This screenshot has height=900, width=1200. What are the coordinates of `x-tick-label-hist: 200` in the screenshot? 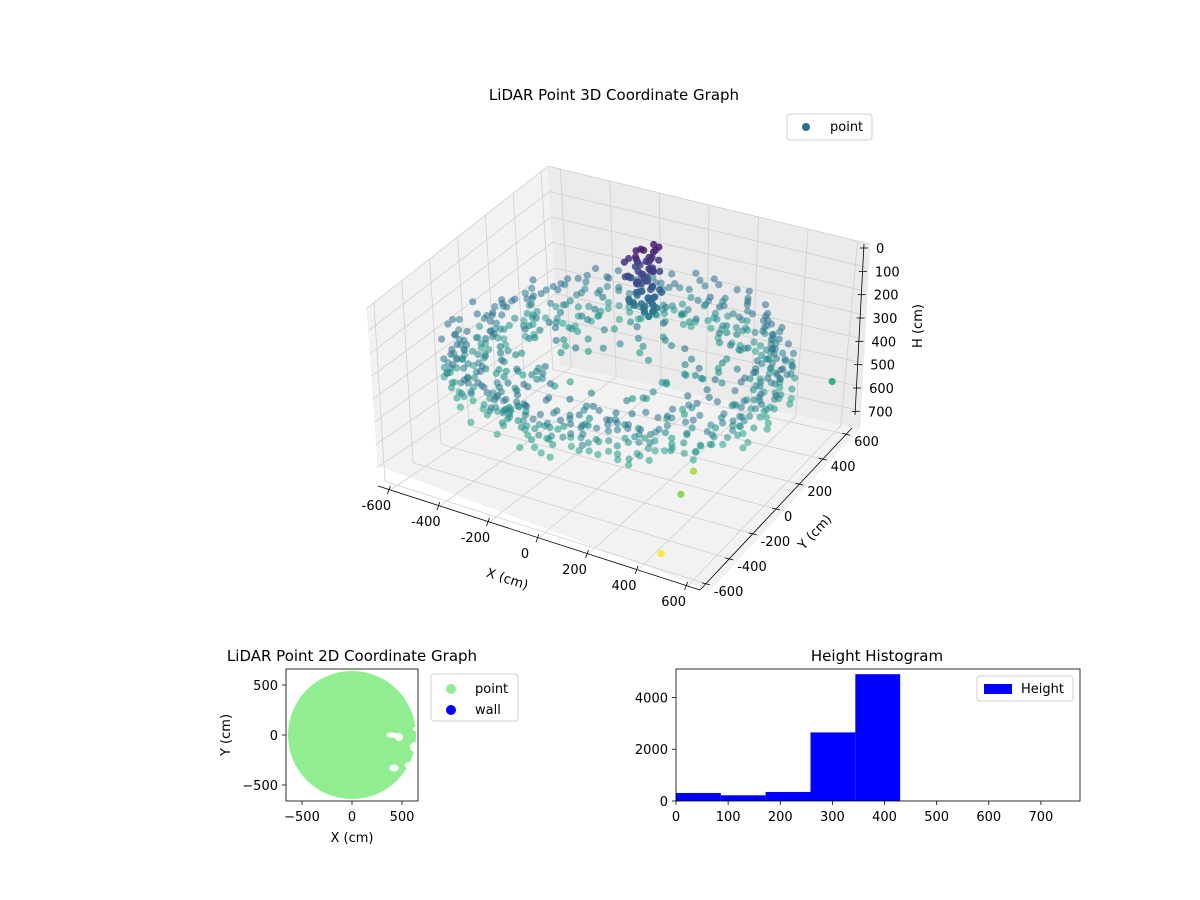 It's located at (780, 817).